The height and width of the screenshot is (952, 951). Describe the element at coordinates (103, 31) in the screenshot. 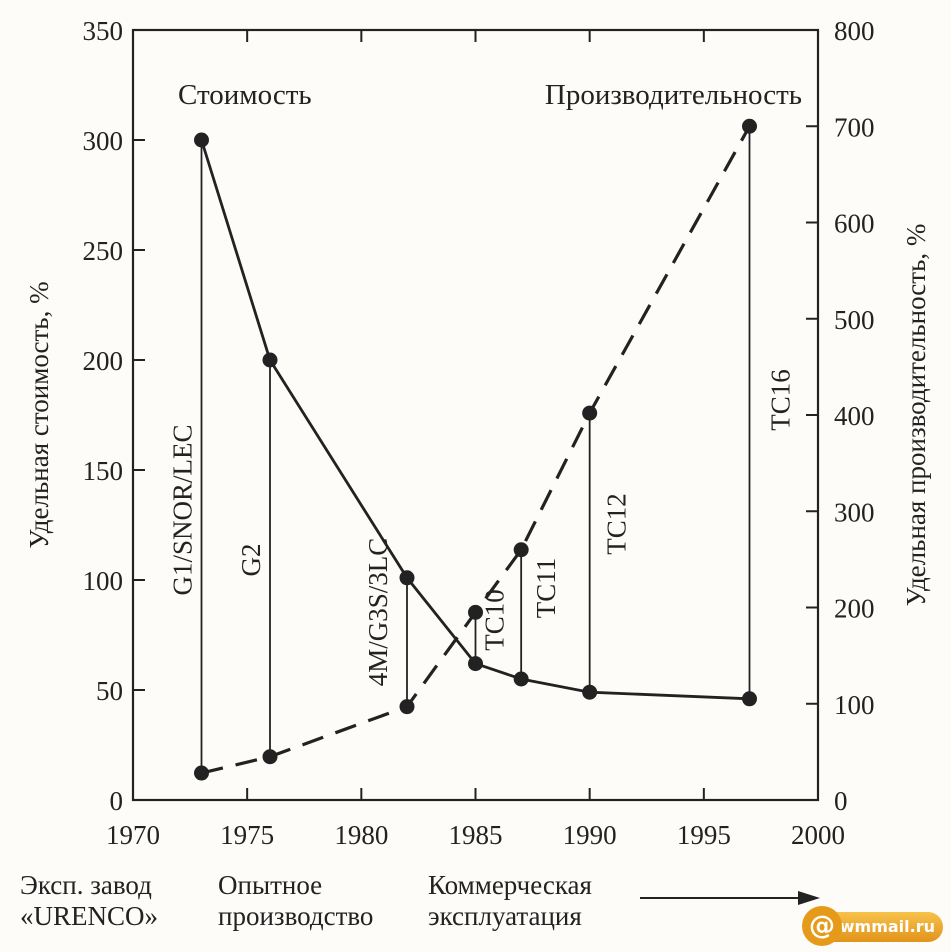

I see `y-left-tick-label-7: 350` at that location.